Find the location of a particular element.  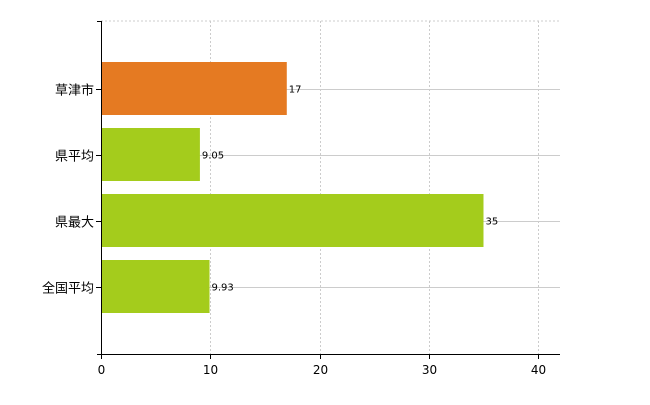

category-label: 県平均 is located at coordinates (74, 157).